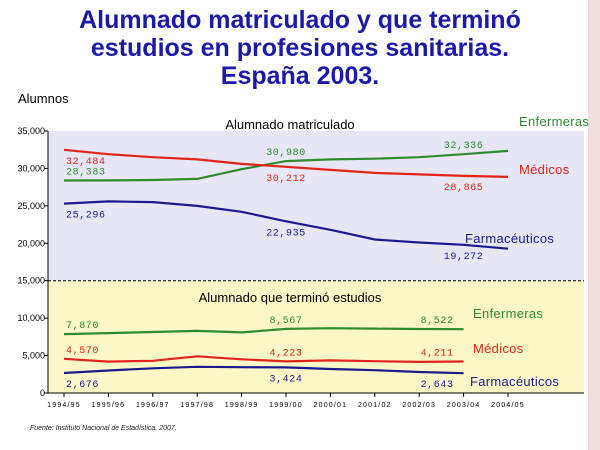  Describe the element at coordinates (286, 233) in the screenshot. I see `data-label: 22,935` at that location.